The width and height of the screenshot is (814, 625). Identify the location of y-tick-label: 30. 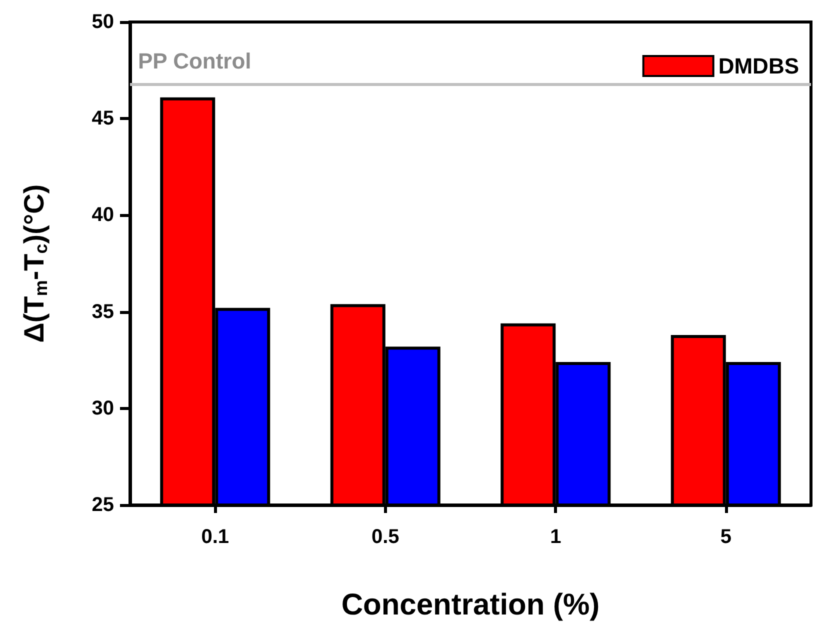
(103, 408).